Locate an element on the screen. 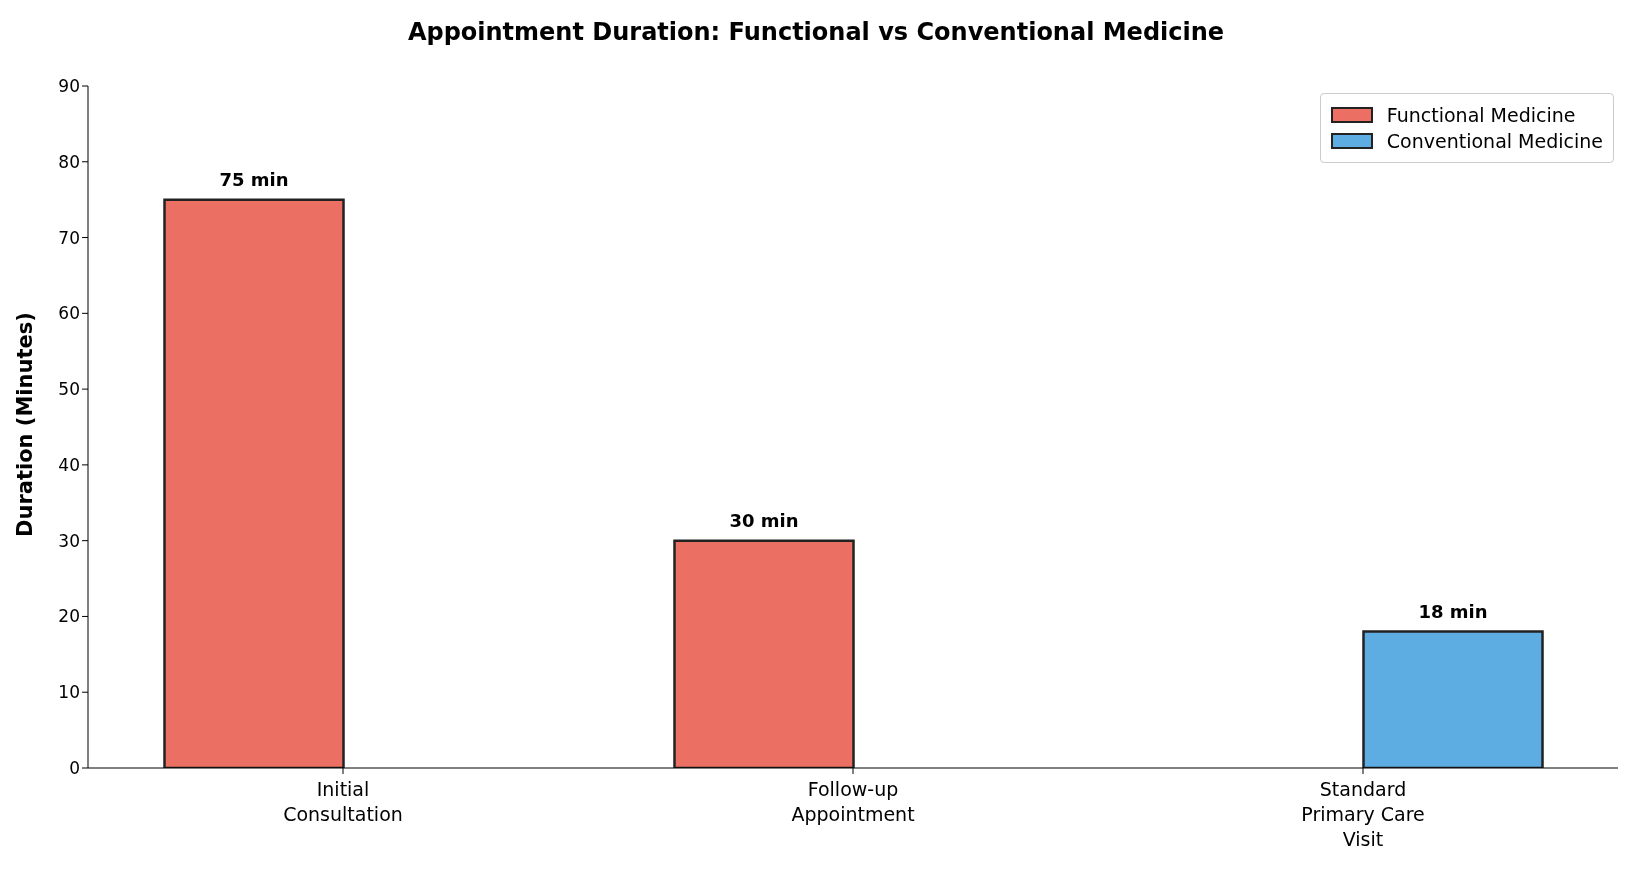  y-tick-label: 90 is located at coordinates (69, 86).